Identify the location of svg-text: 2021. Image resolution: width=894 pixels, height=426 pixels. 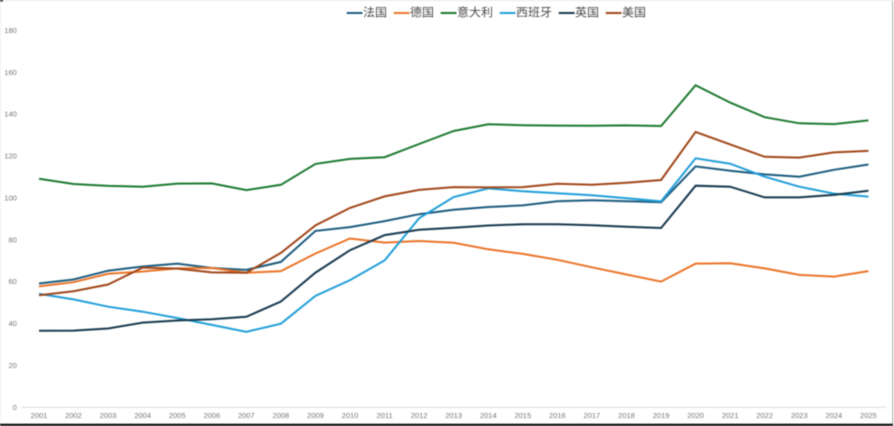
(730, 415).